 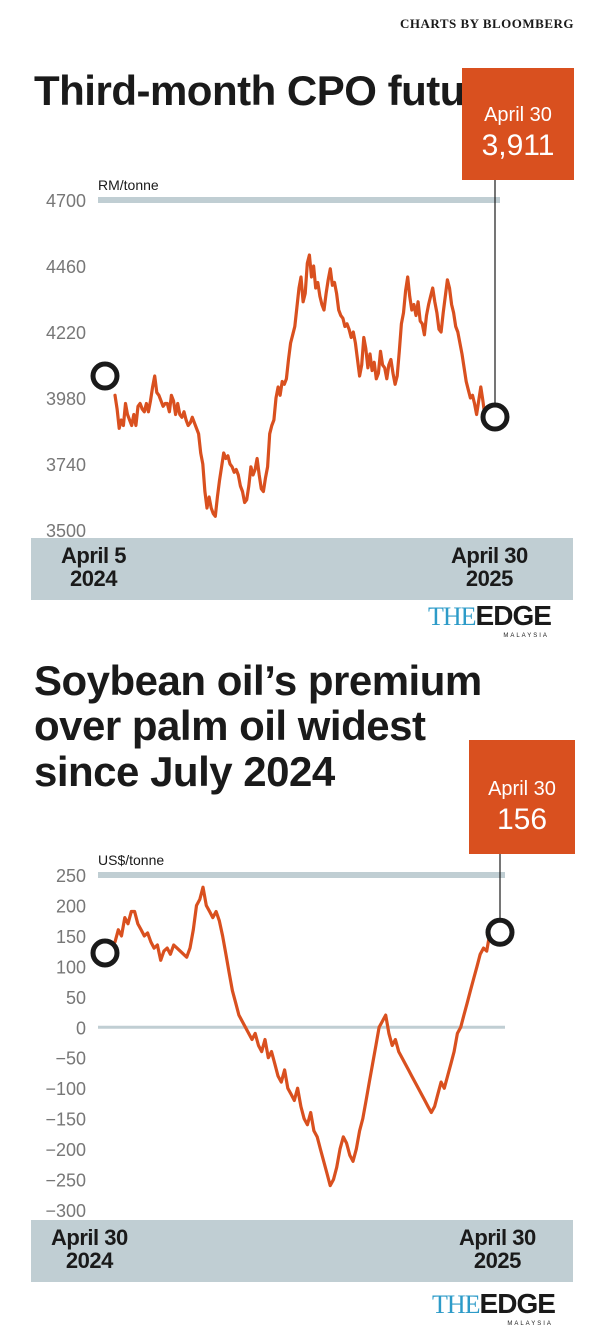 I want to click on chart2-date-bar: April 30 2024 April 30 2025, so click(x=302, y=1251).